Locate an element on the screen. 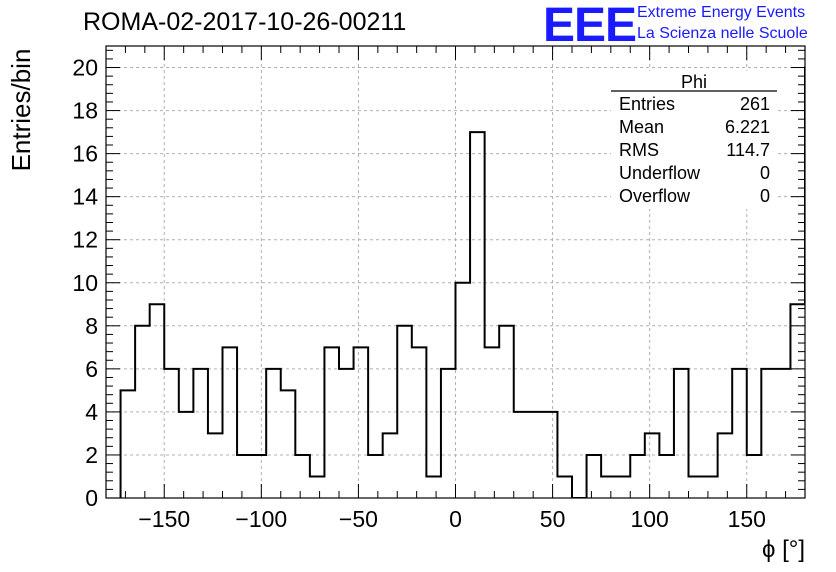 This screenshot has height=572, width=836. x-tick-label: 100 is located at coordinates (649, 519).